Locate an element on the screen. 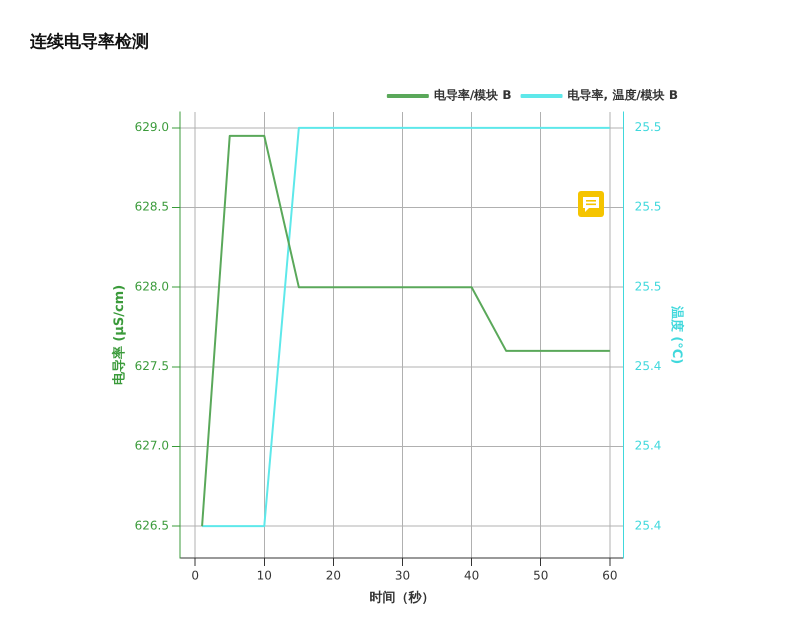 The width and height of the screenshot is (798, 628). x-tick-label: 10 is located at coordinates (264, 575).